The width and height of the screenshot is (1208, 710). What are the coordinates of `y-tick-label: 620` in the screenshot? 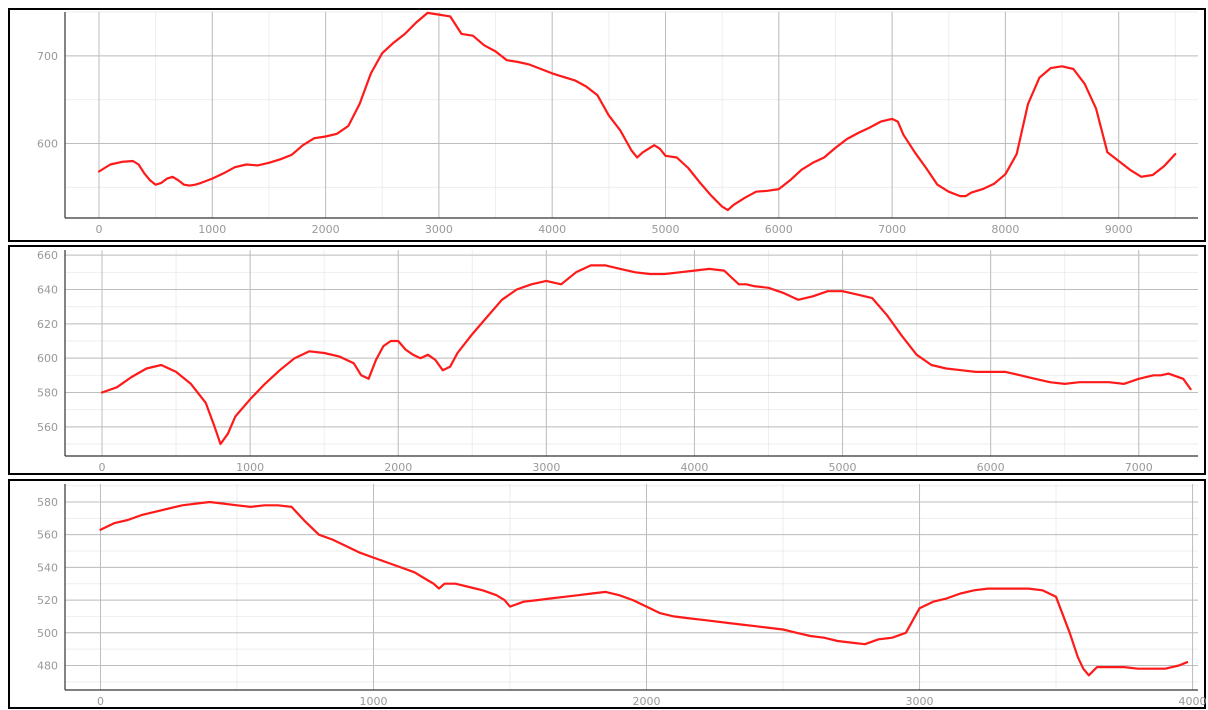 It's located at (47, 324).